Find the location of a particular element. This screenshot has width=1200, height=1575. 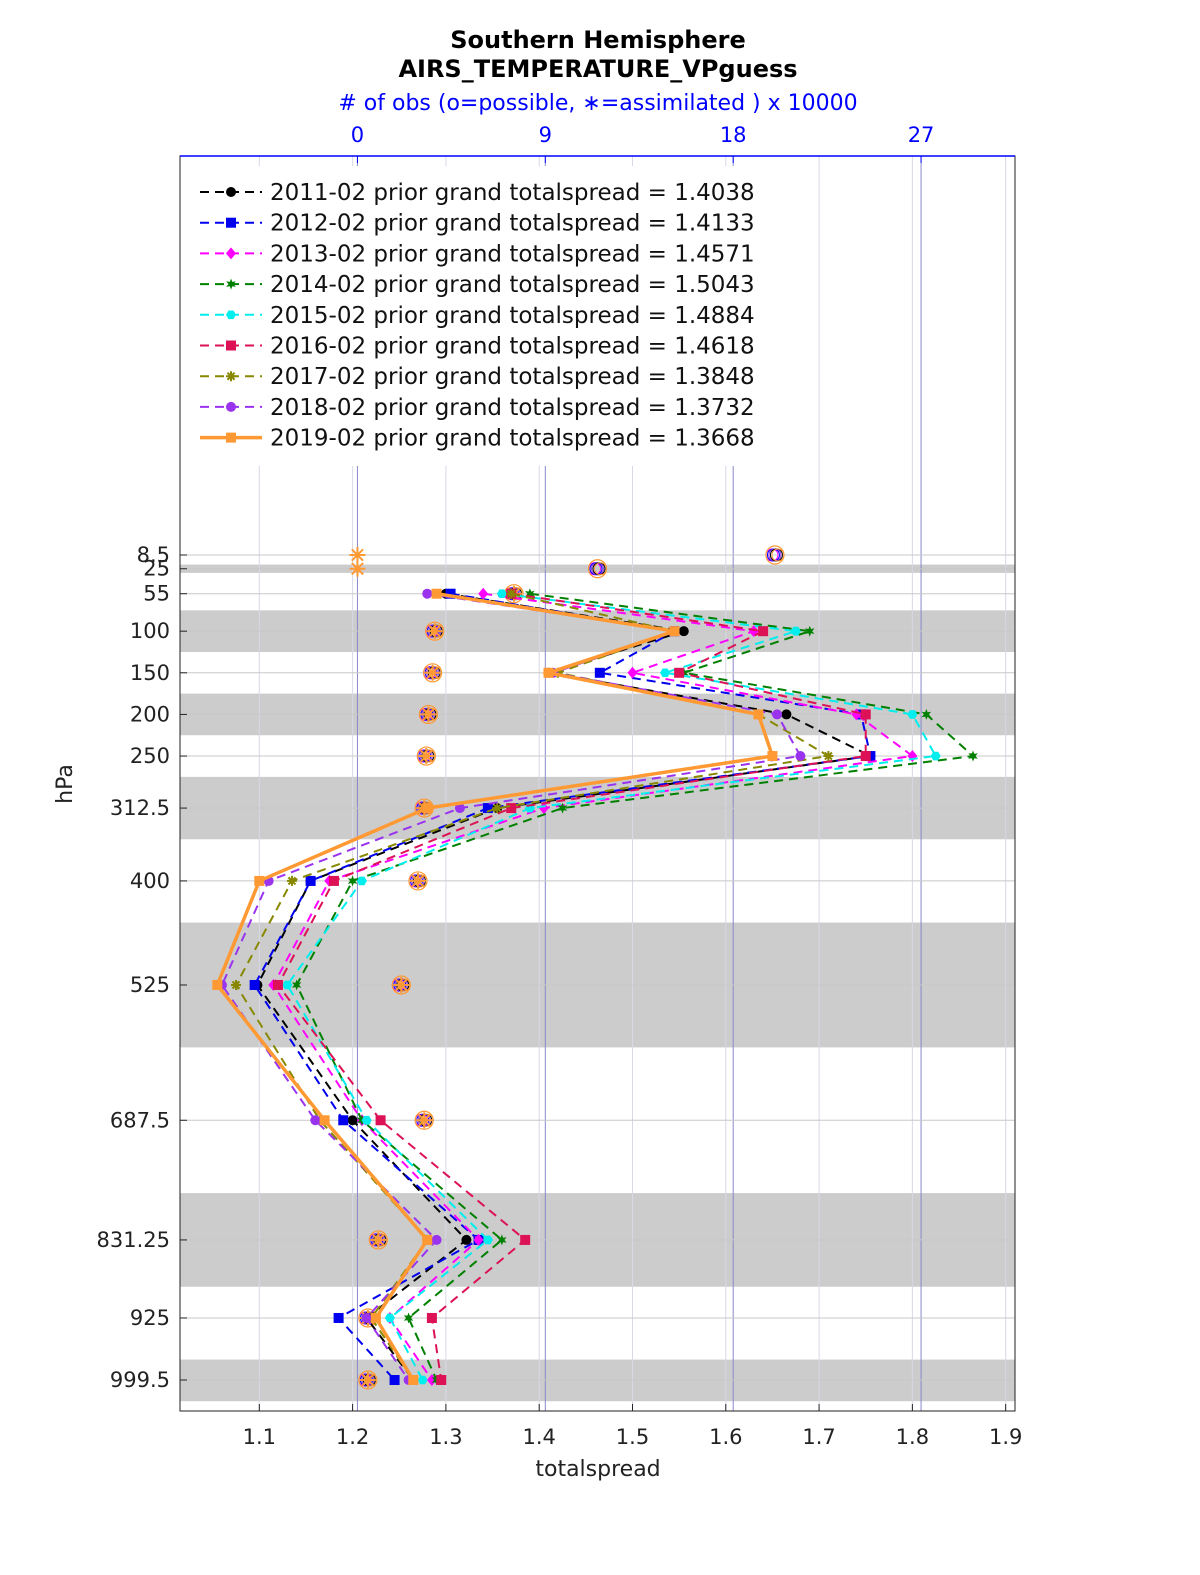

x-tick-label-4: 1.5 is located at coordinates (632, 1437).